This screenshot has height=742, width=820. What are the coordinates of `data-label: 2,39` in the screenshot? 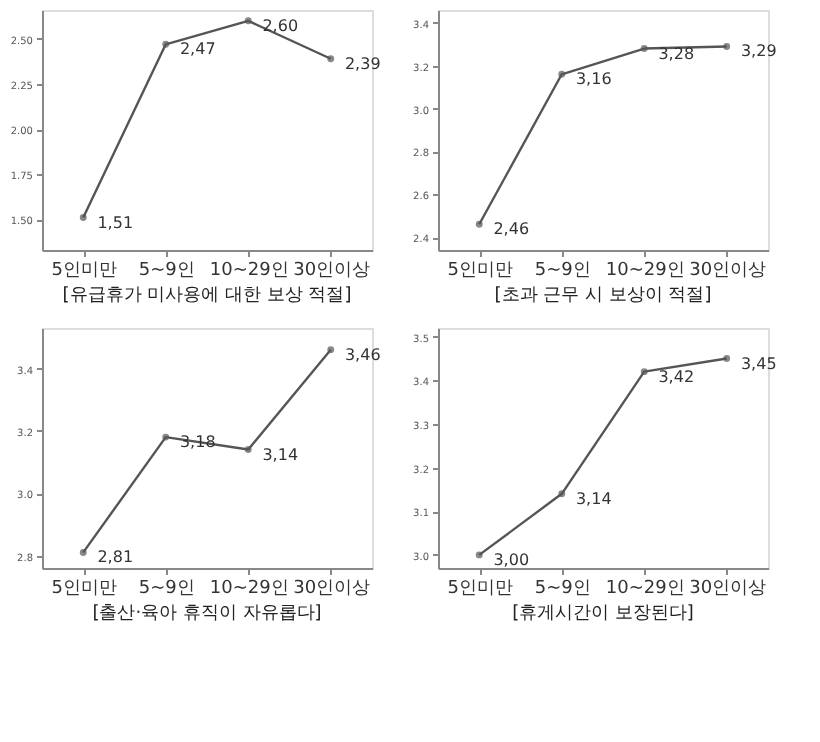 It's located at (362, 63).